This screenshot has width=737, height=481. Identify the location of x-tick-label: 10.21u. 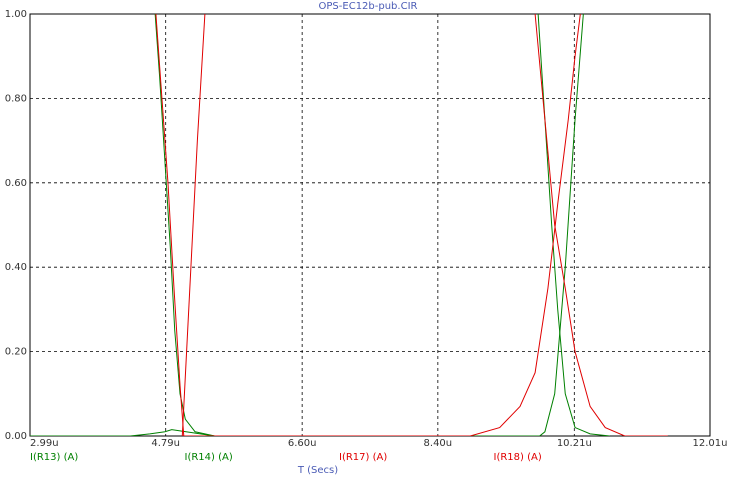
(574, 443).